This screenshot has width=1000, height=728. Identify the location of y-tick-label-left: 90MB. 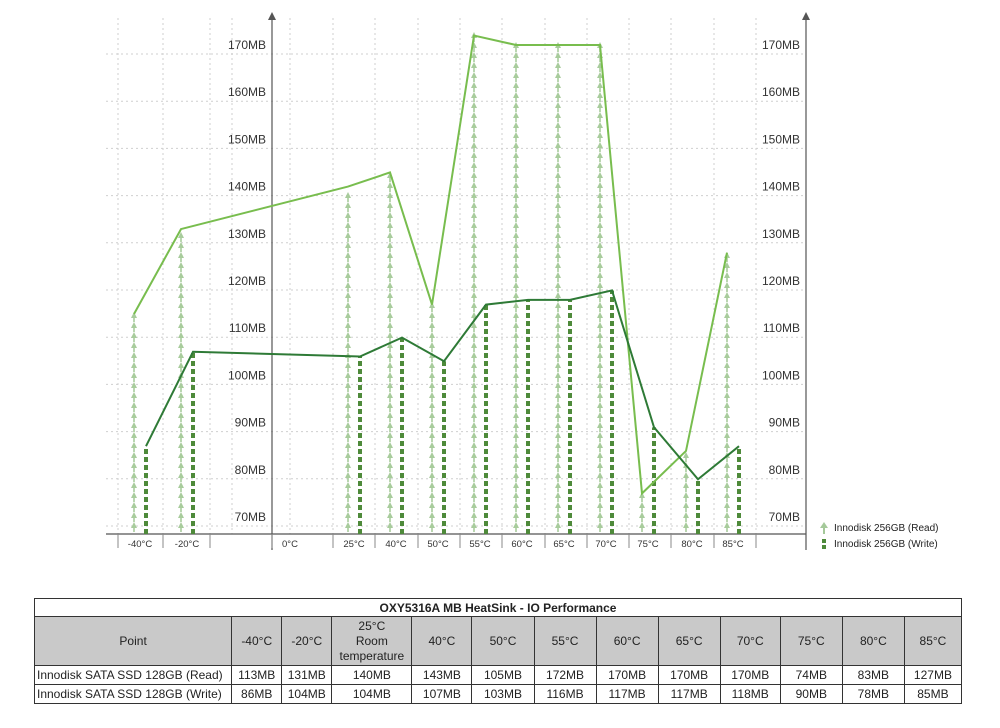
(250, 423).